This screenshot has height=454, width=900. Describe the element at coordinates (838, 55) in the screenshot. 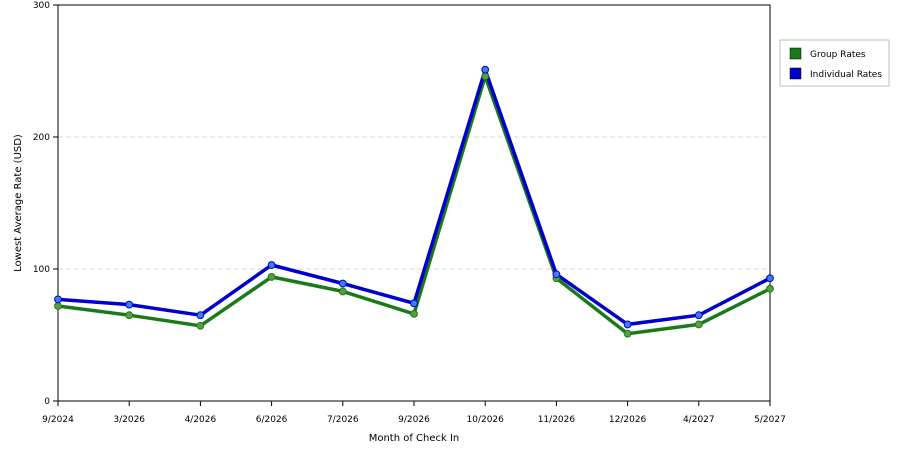

I see `legend-label: Group Rates` at that location.